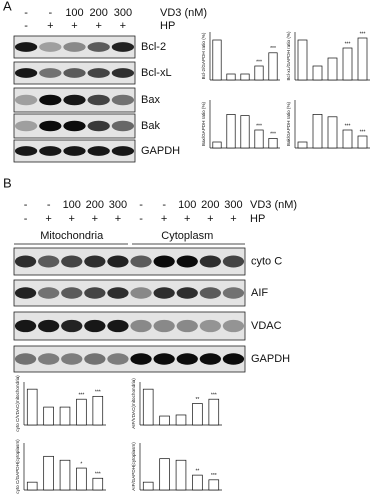 Image resolution: width=376 pixels, height=500 pixels. I want to click on blot, so click(74, 47).